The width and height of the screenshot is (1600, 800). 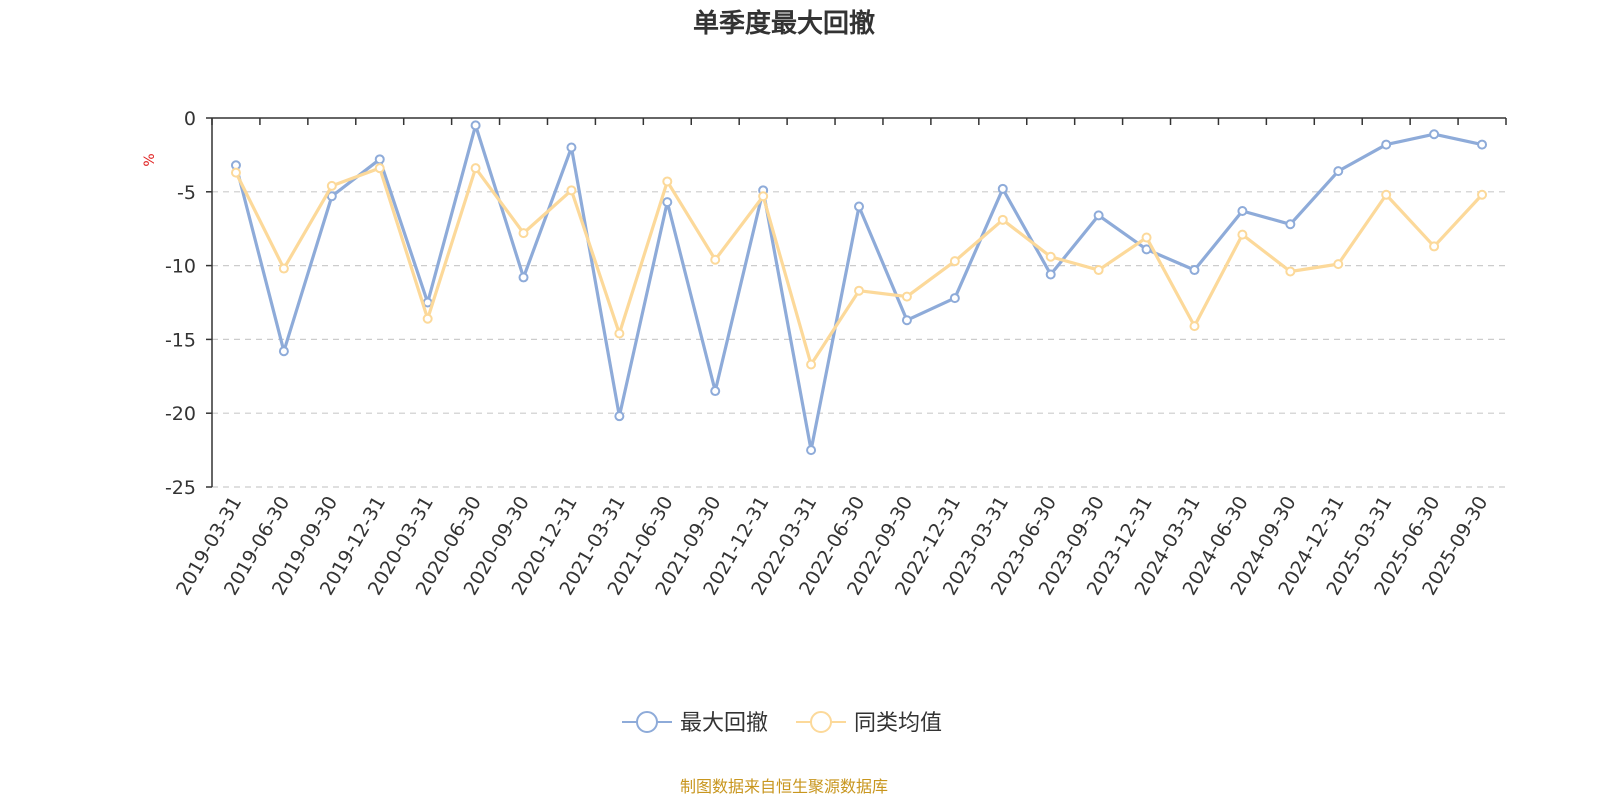 What do you see at coordinates (180, 340) in the screenshot?
I see `y-tick-label: -15` at bounding box center [180, 340].